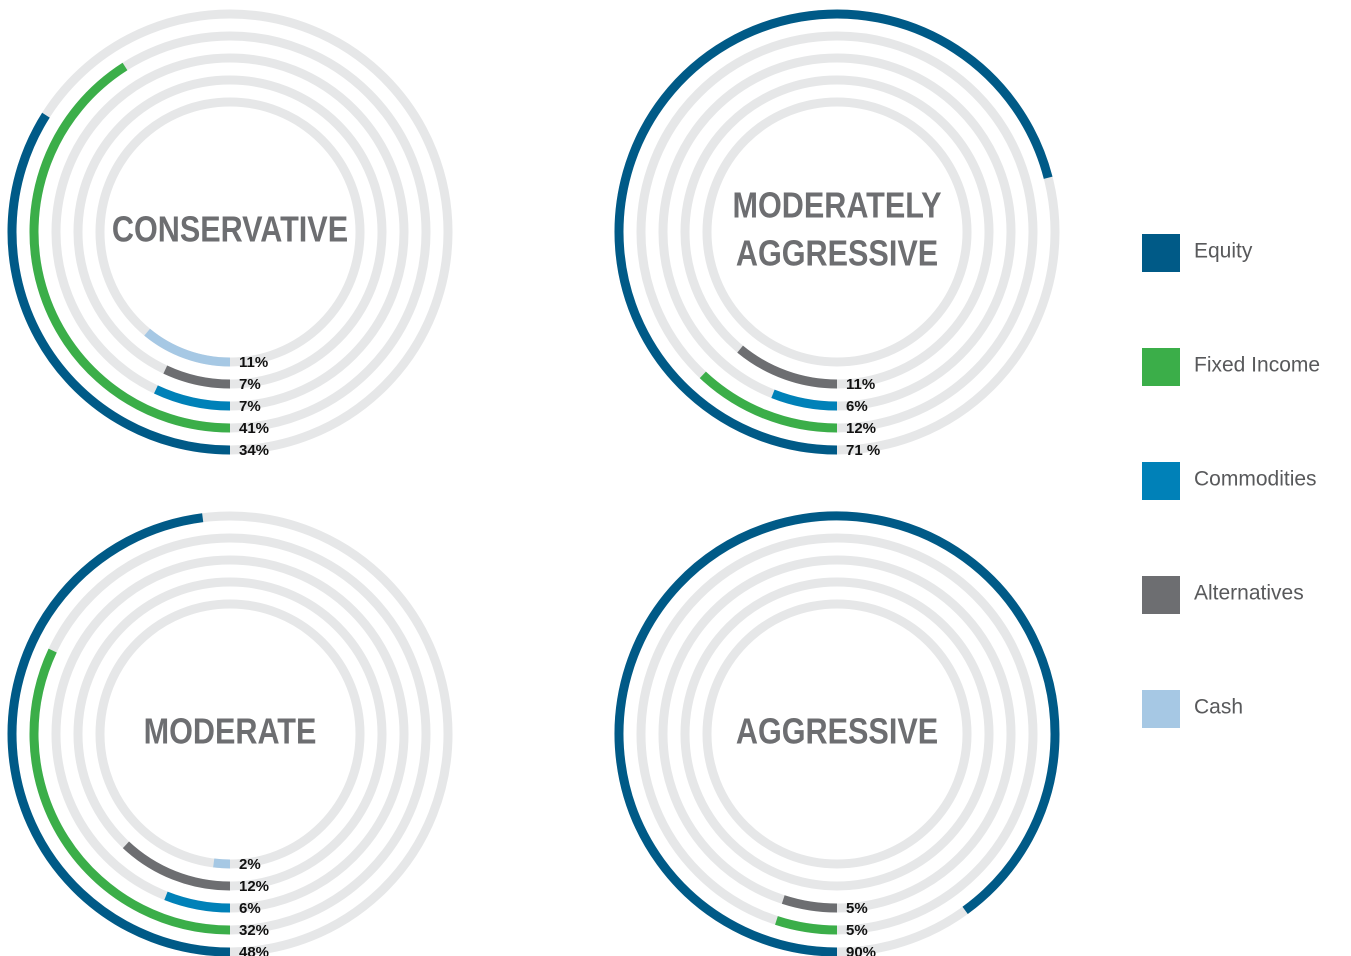 Image resolution: width=1351 pixels, height=956 pixels. What do you see at coordinates (230, 230) in the screenshot?
I see `chart-title: CONSERVATIVE` at bounding box center [230, 230].